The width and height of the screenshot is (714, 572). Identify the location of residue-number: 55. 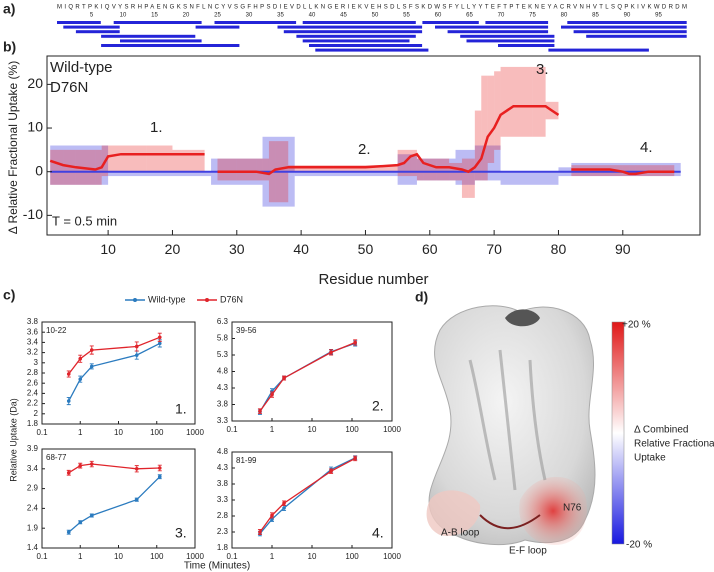
(406, 16).